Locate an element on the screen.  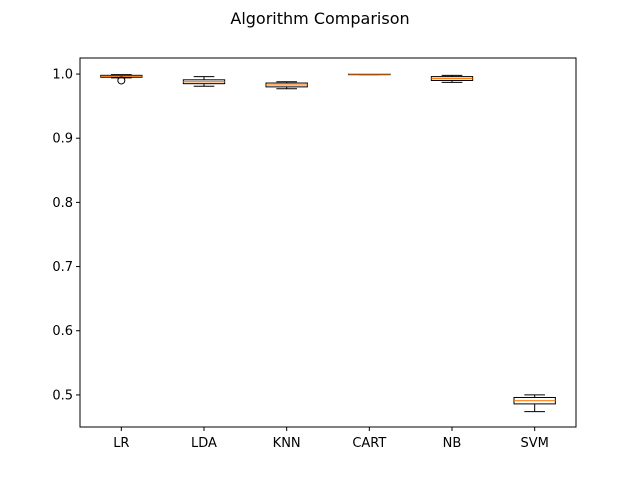
box-lr is located at coordinates (121, 79).